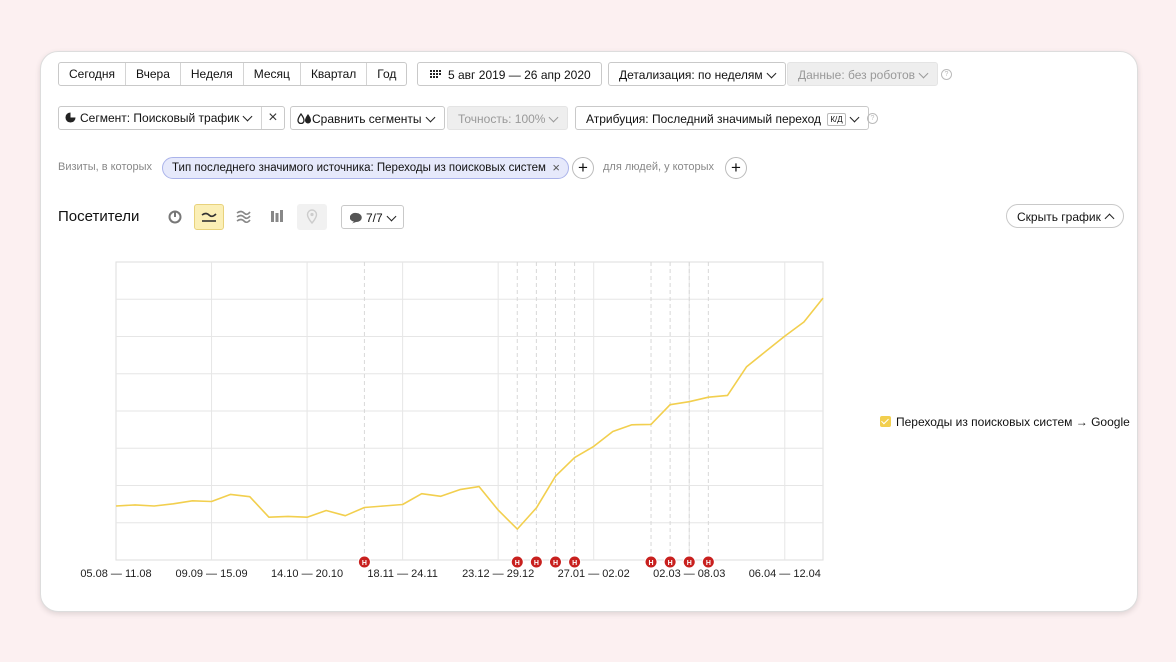  What do you see at coordinates (92, 74) in the screenshot?
I see `period-today-button: Сегодня` at bounding box center [92, 74].